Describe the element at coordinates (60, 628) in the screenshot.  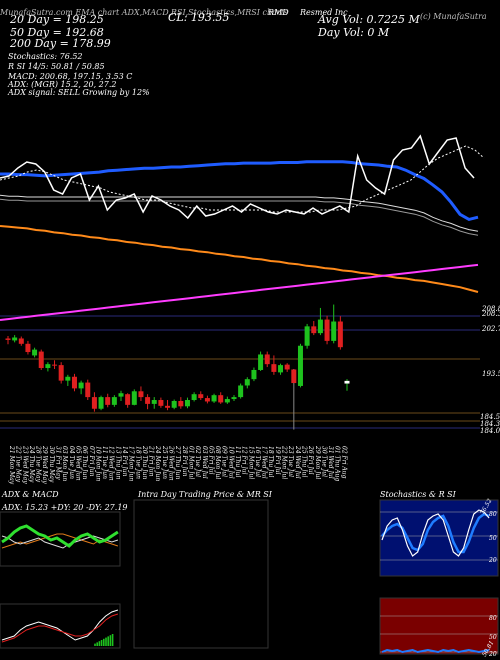
I see `macd-signal-line` at that location.